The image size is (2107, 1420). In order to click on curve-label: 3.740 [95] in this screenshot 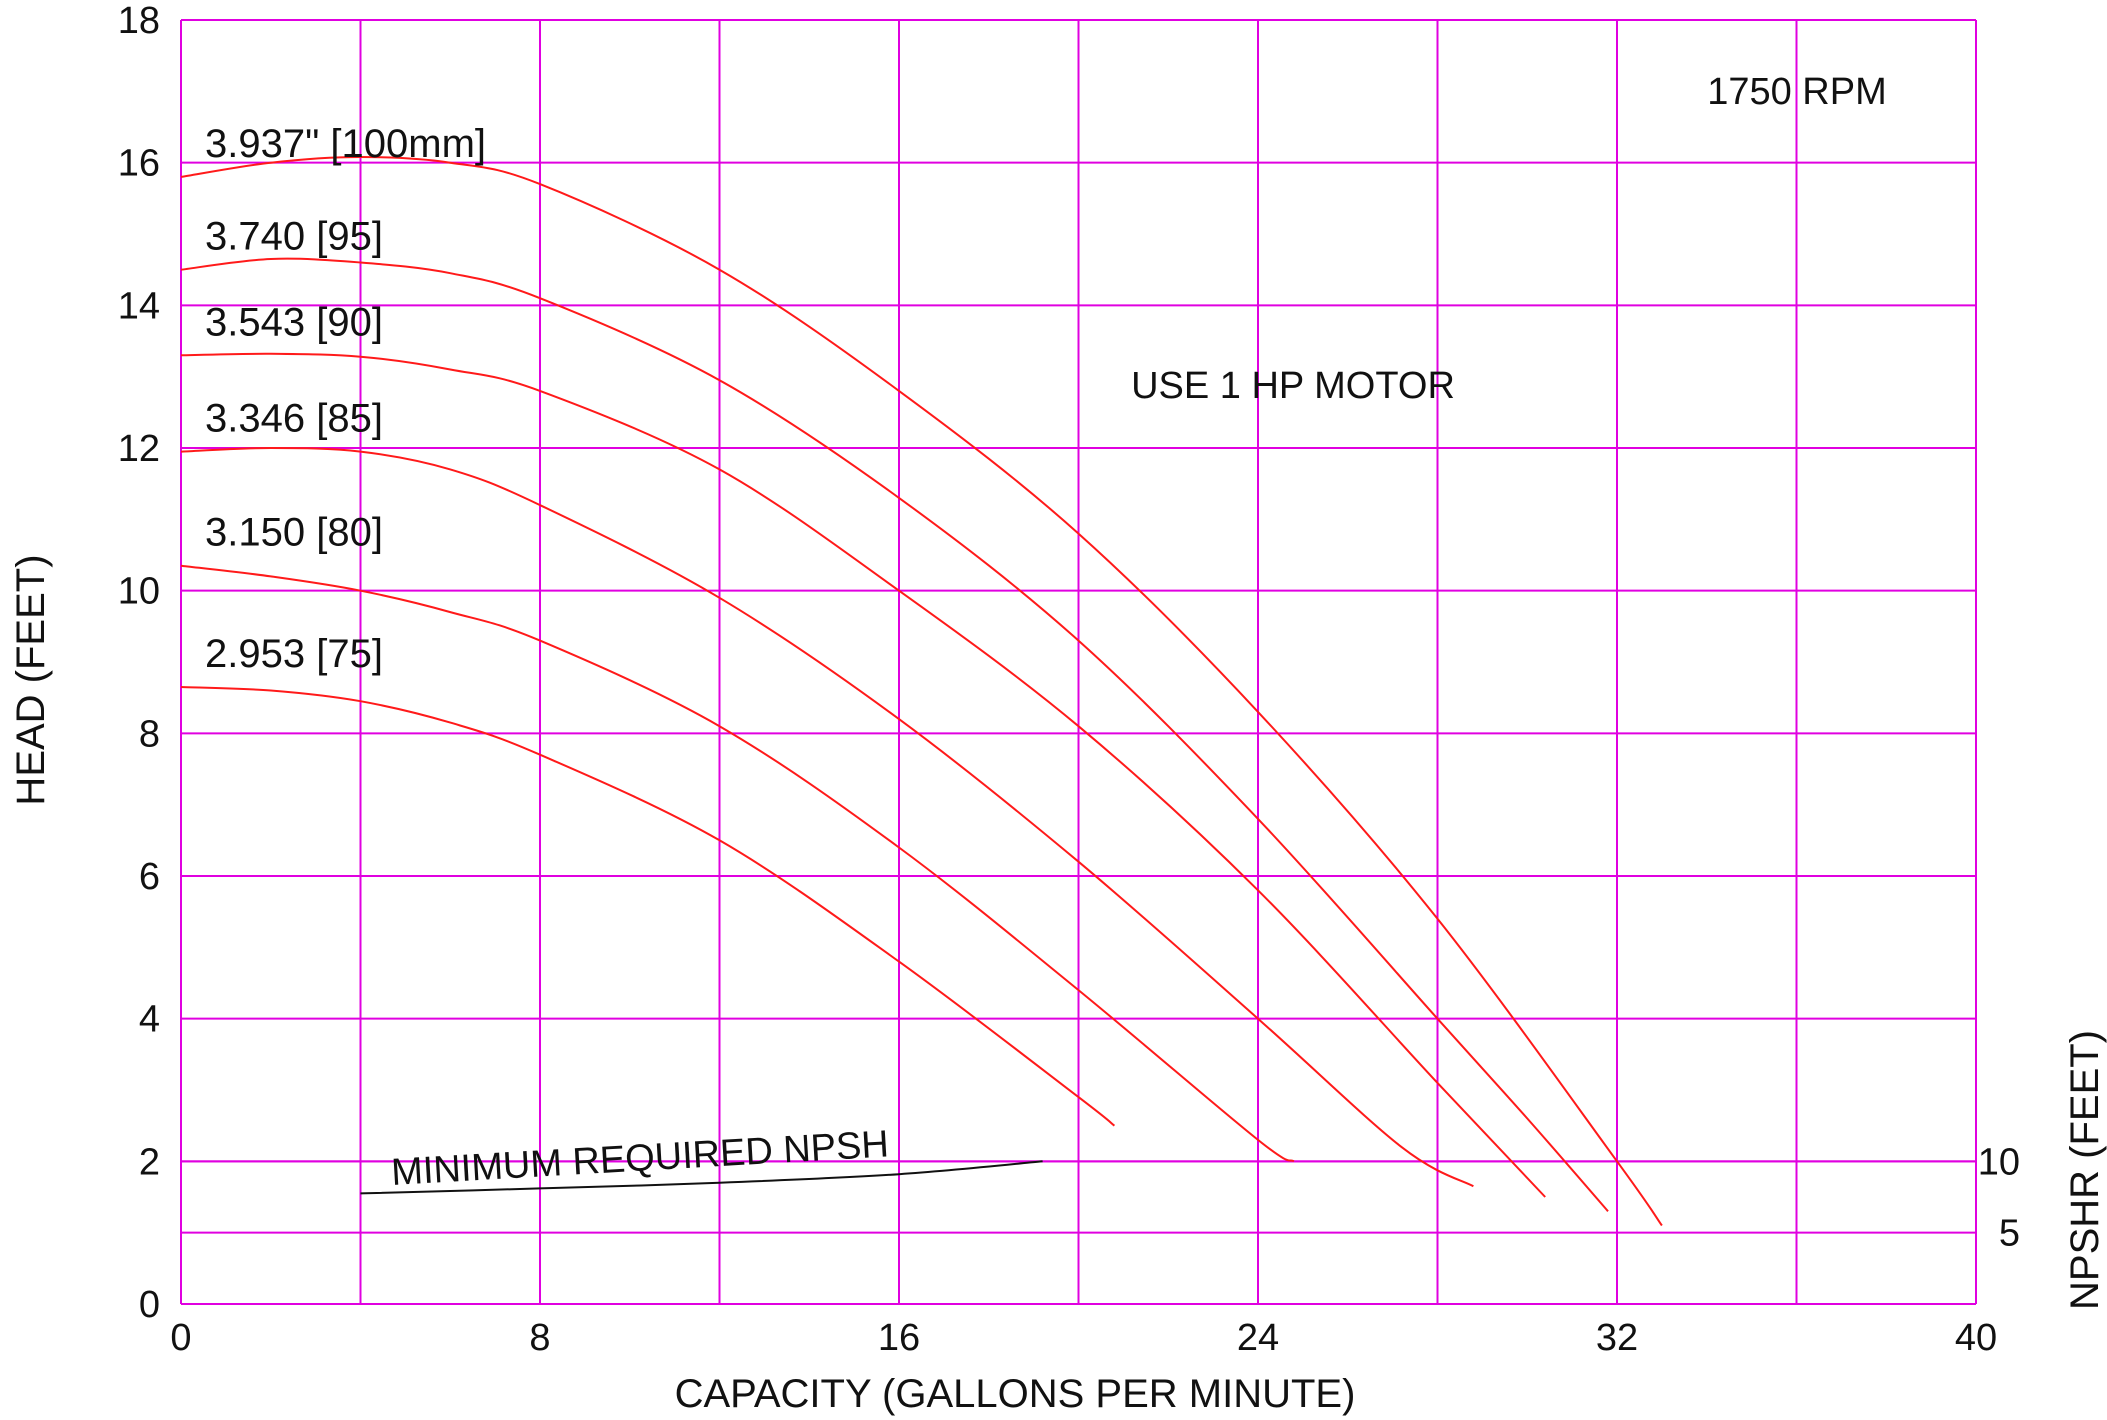, I will do `click(294, 237)`.